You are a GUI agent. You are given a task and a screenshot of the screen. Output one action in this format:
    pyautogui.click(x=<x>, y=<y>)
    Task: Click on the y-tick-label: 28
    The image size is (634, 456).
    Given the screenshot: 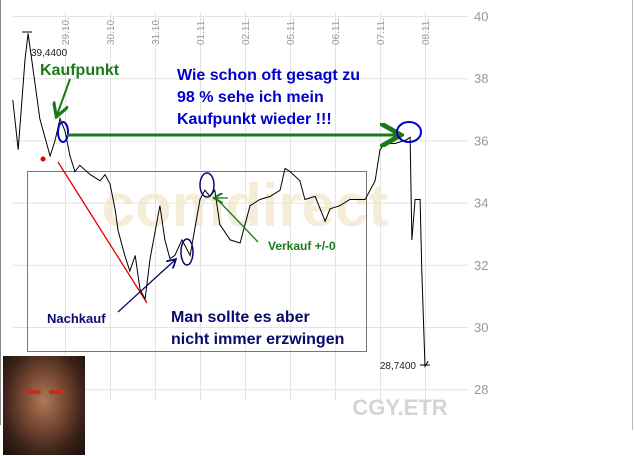 What is the action you would take?
    pyautogui.click(x=481, y=389)
    